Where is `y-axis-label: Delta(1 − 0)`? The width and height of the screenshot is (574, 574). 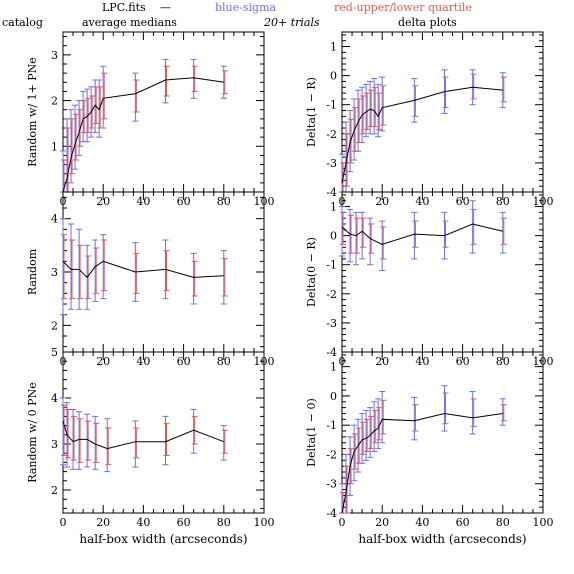
y-axis-label: Delta(1 − 0) is located at coordinates (311, 432).